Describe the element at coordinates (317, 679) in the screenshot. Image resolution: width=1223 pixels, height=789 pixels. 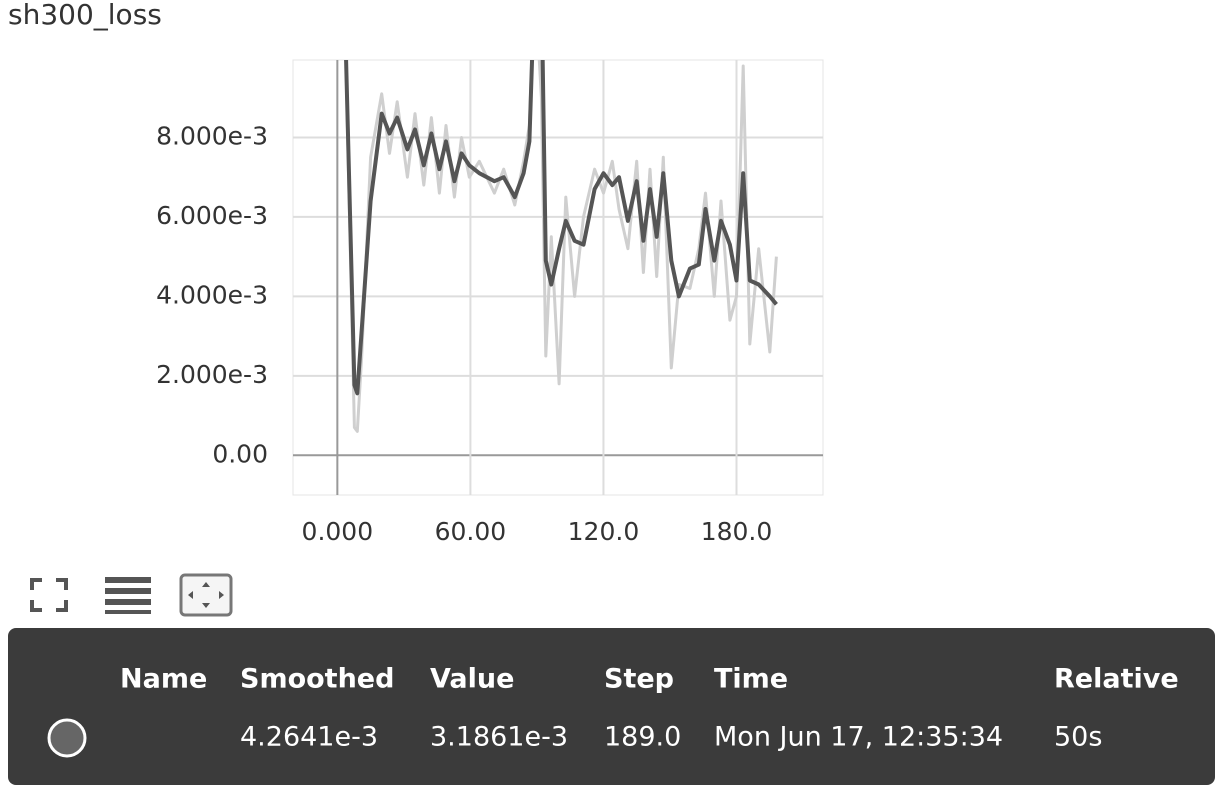
I see `tooltip-header: Smoothed` at that location.